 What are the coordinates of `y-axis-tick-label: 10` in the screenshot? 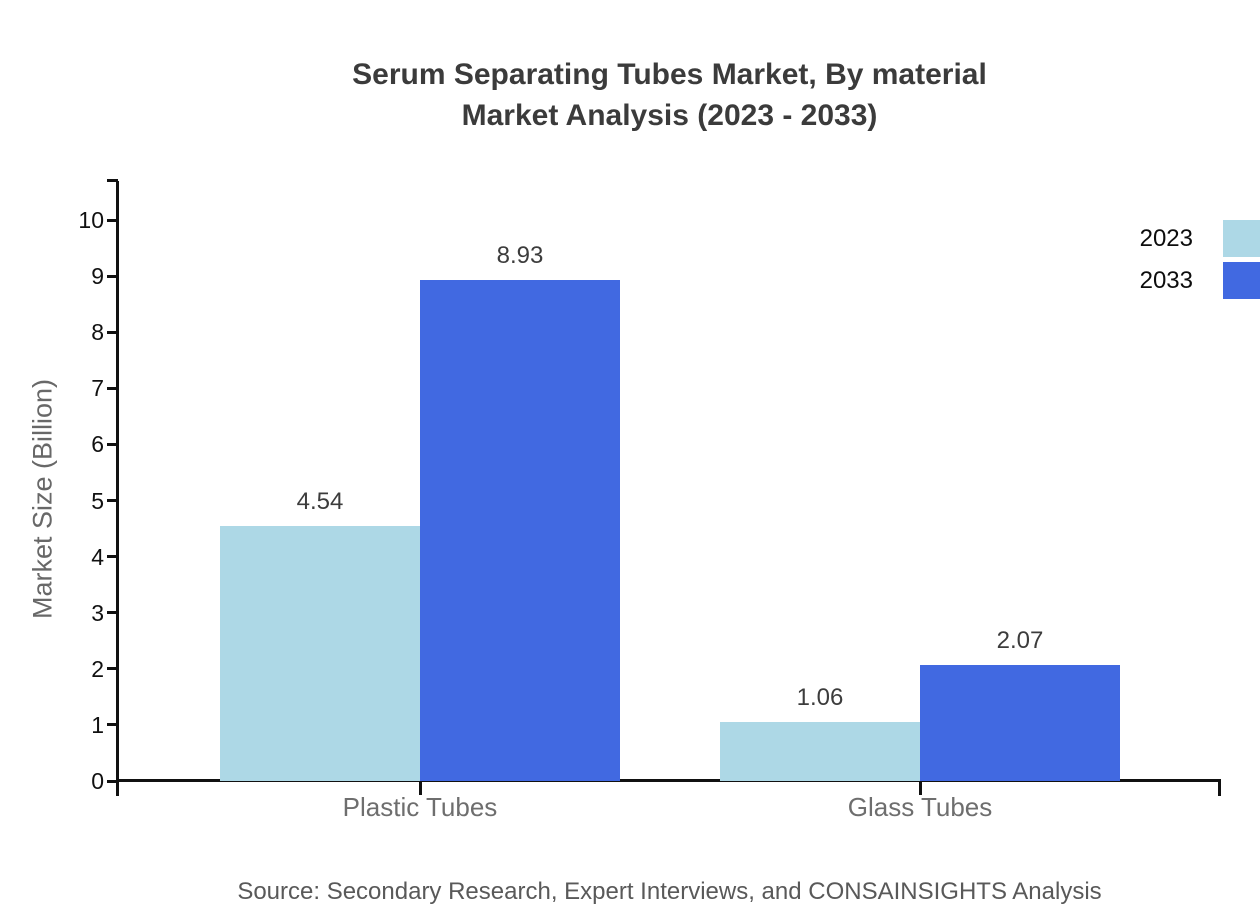 It's located at (91, 220).